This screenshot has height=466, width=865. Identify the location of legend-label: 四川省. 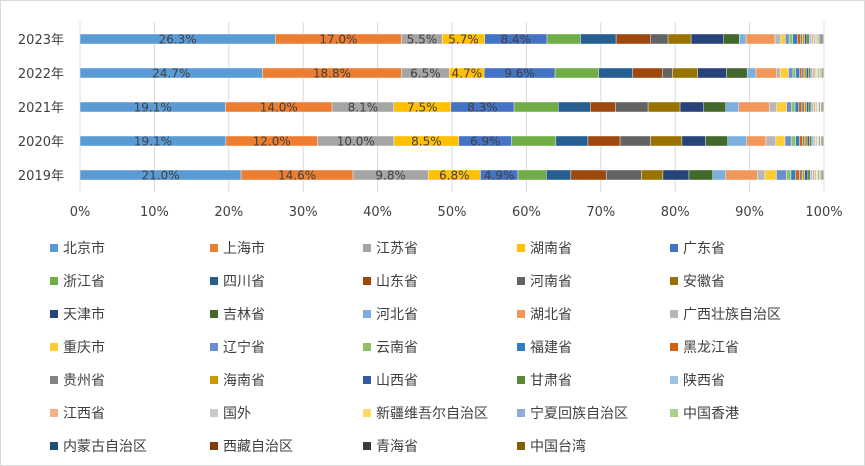
(244, 282).